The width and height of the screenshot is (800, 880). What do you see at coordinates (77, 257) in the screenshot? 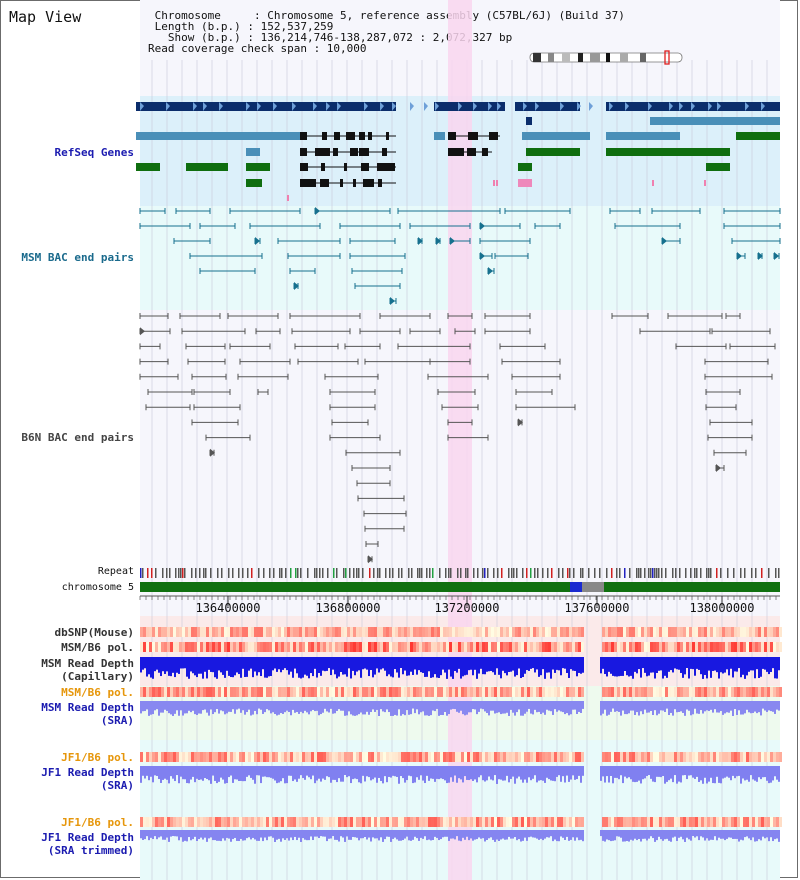
I see `track-label-msm-bac-end-pairs: MSM BAC end pairs` at bounding box center [77, 257].